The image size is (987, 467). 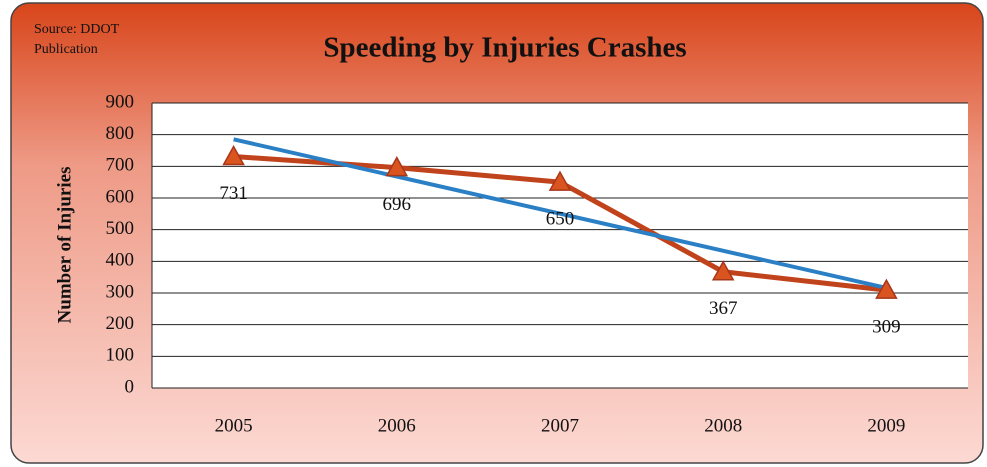 I want to click on data-label: 309, so click(x=886, y=327).